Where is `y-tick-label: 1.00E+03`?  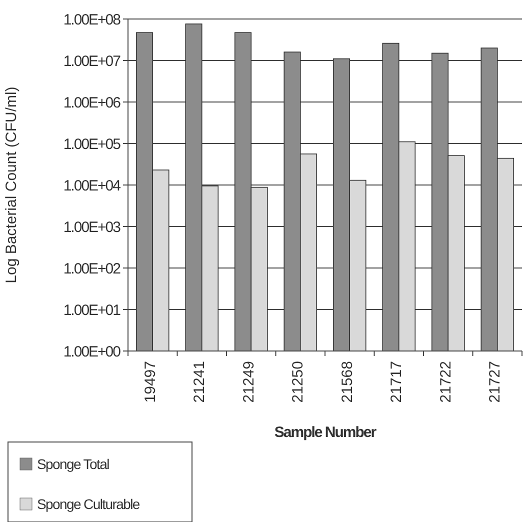 y-tick-label: 1.00E+03 is located at coordinates (92, 227).